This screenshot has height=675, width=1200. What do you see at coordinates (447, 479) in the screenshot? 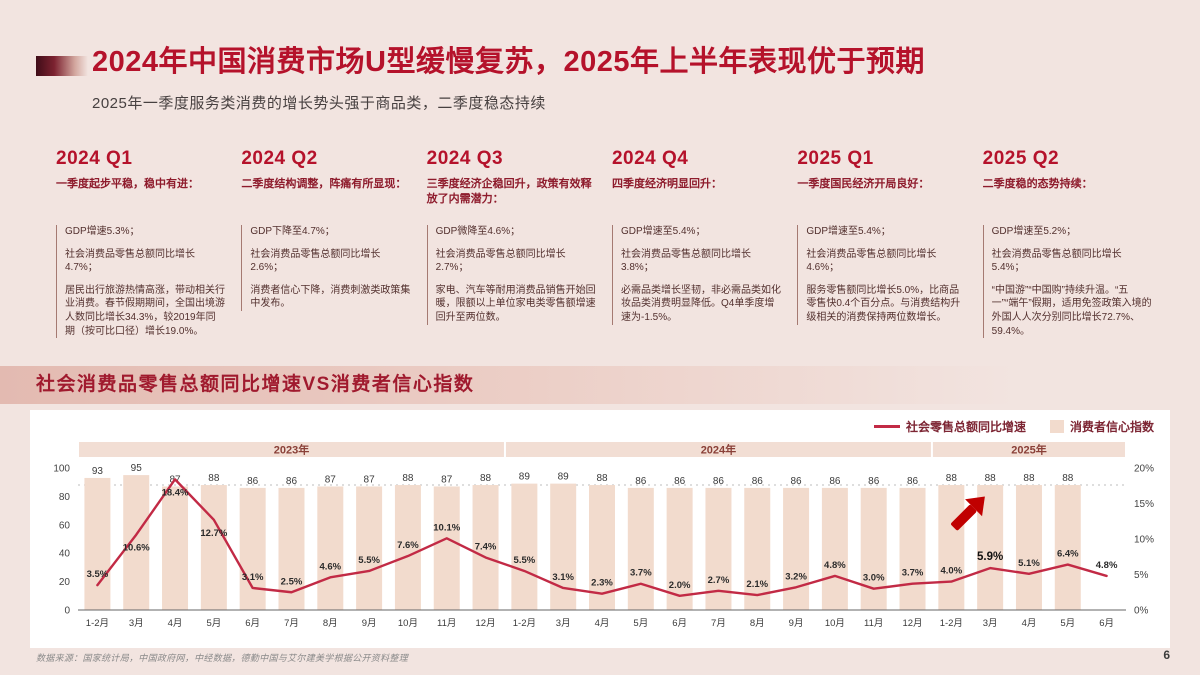
I see `bar-value-label: 87` at bounding box center [447, 479].